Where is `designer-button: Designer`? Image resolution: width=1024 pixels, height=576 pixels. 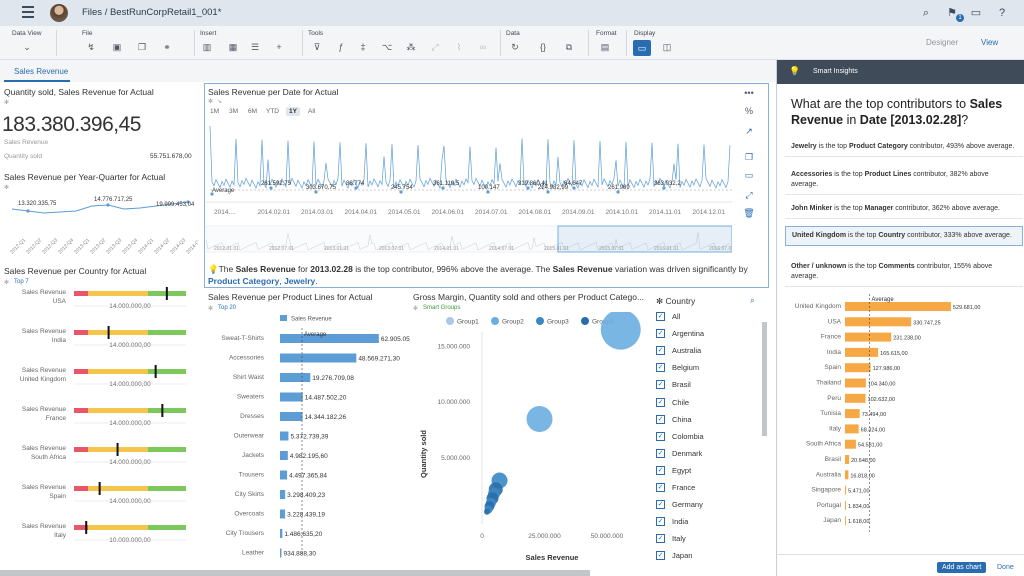
designer-button: Designer is located at coordinates (942, 42).